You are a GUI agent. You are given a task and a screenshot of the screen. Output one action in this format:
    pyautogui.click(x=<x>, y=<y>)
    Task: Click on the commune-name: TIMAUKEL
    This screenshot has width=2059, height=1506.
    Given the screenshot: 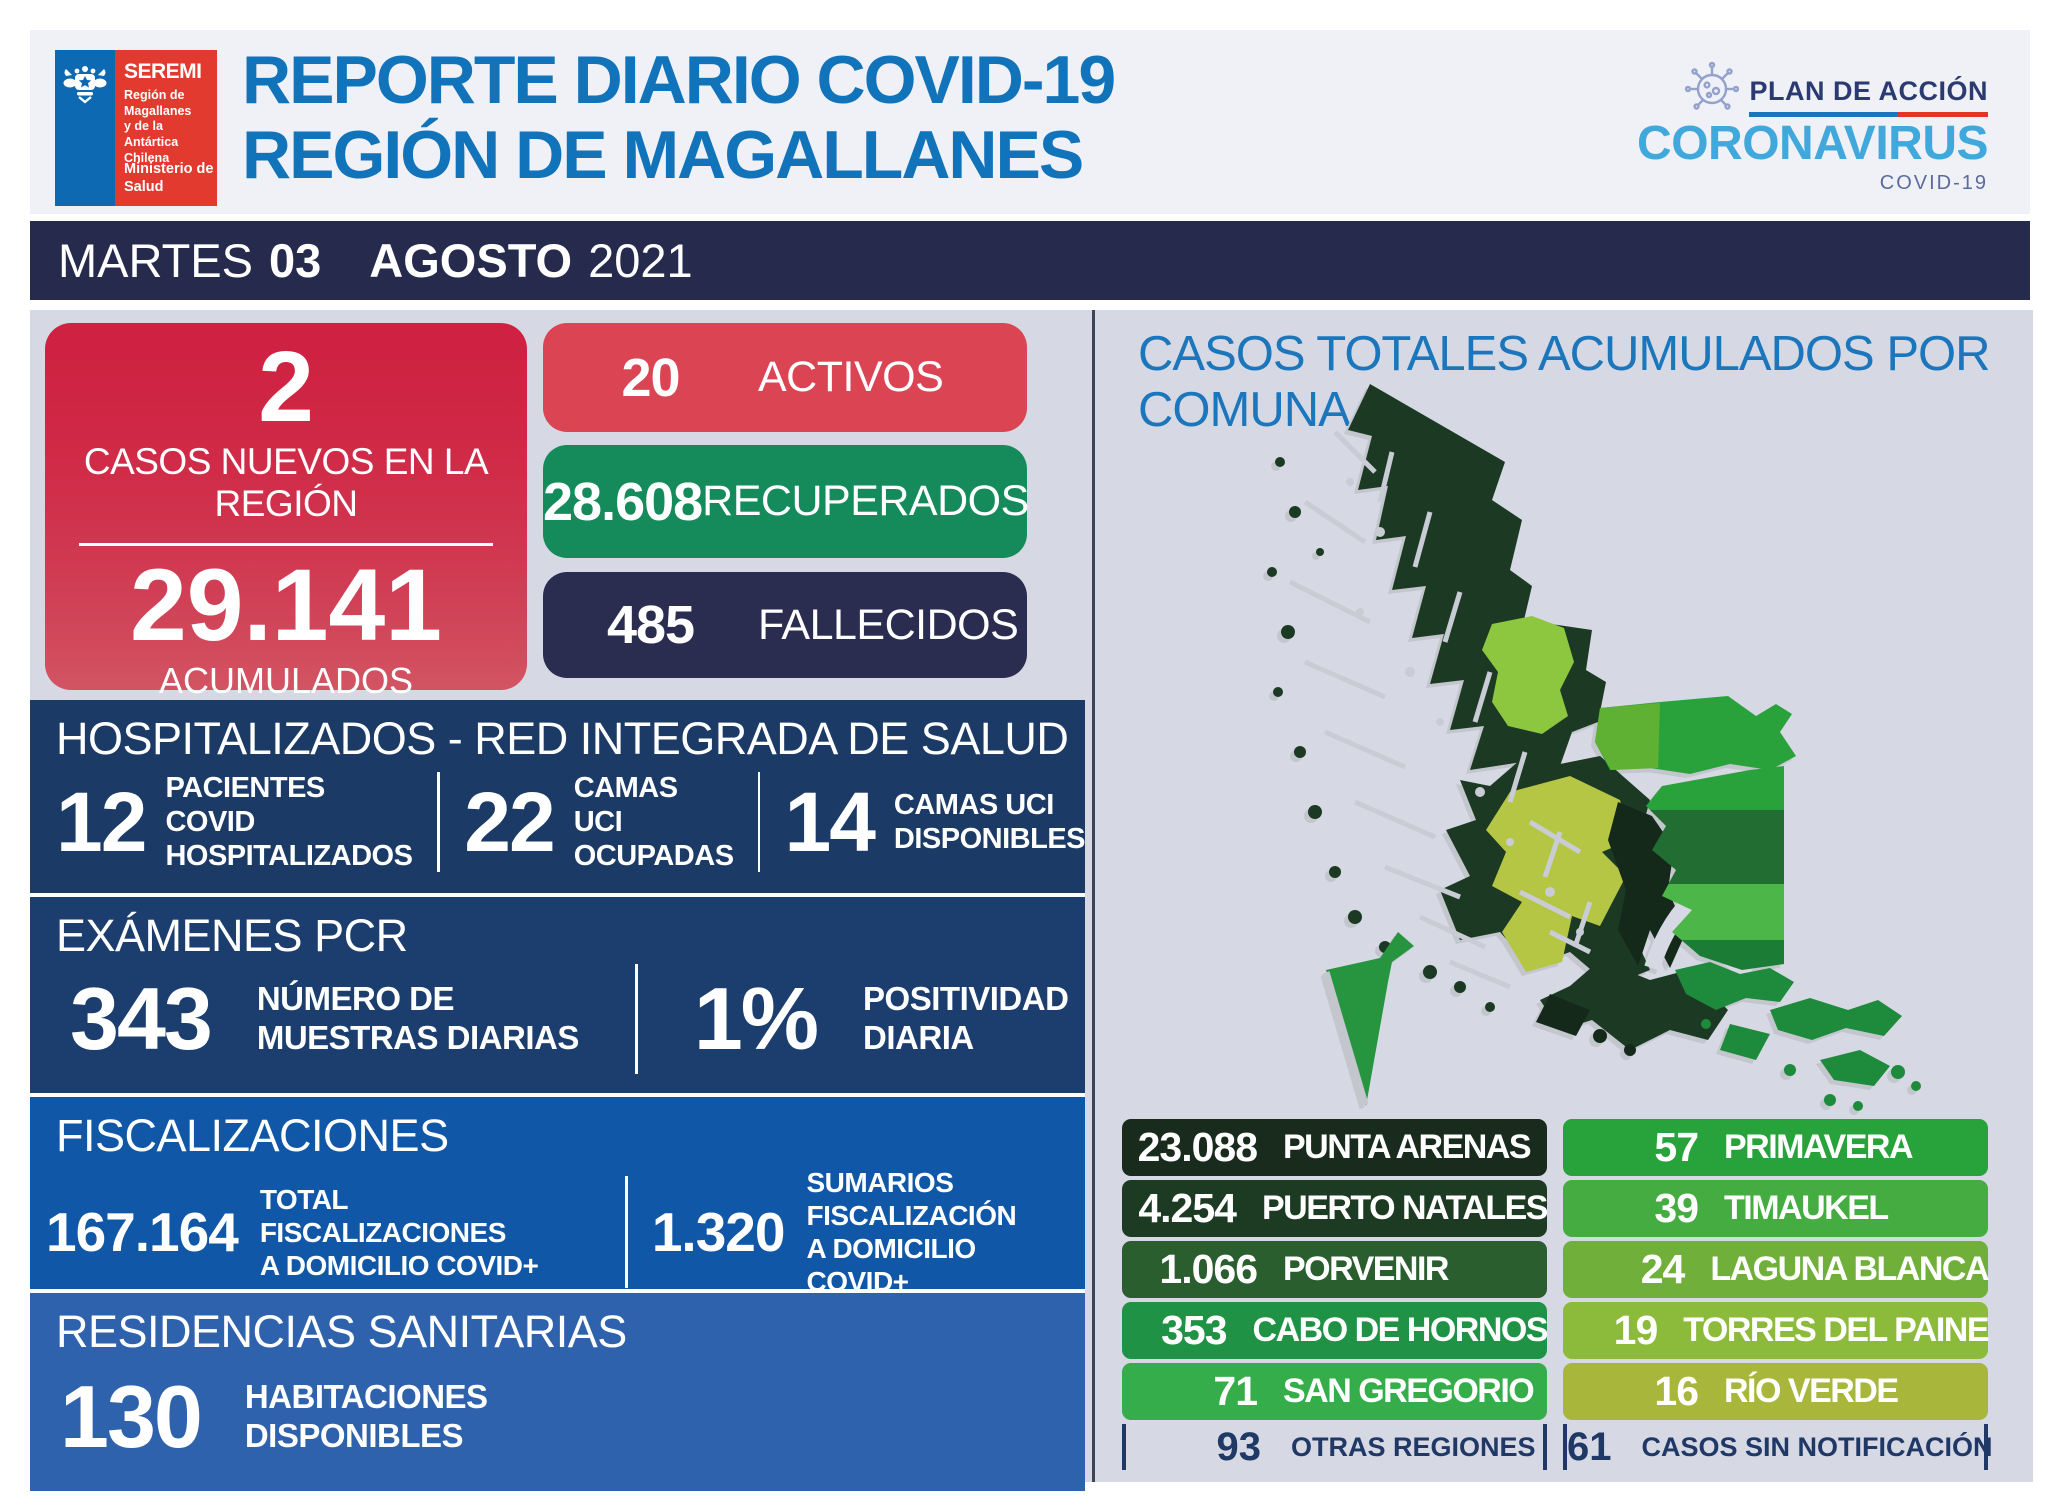 What is the action you would take?
    pyautogui.click(x=1806, y=1208)
    